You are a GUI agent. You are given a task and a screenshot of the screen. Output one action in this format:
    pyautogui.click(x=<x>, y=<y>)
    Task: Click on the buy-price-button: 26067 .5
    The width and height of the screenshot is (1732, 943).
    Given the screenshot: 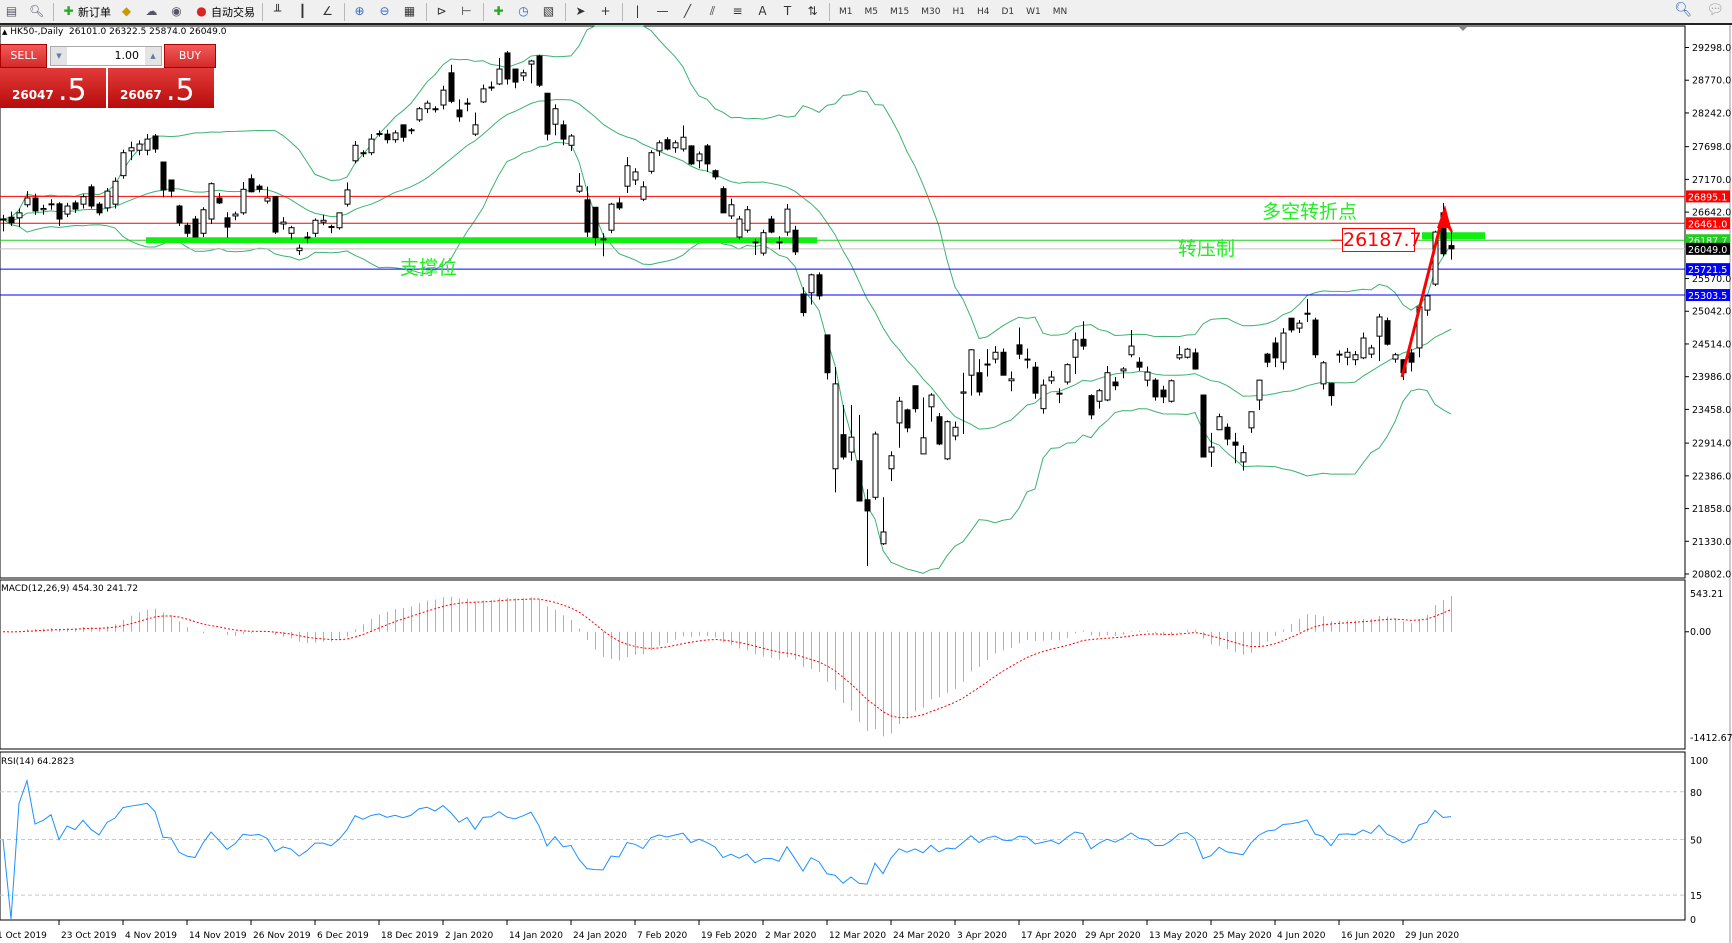 What is the action you would take?
    pyautogui.click(x=161, y=88)
    